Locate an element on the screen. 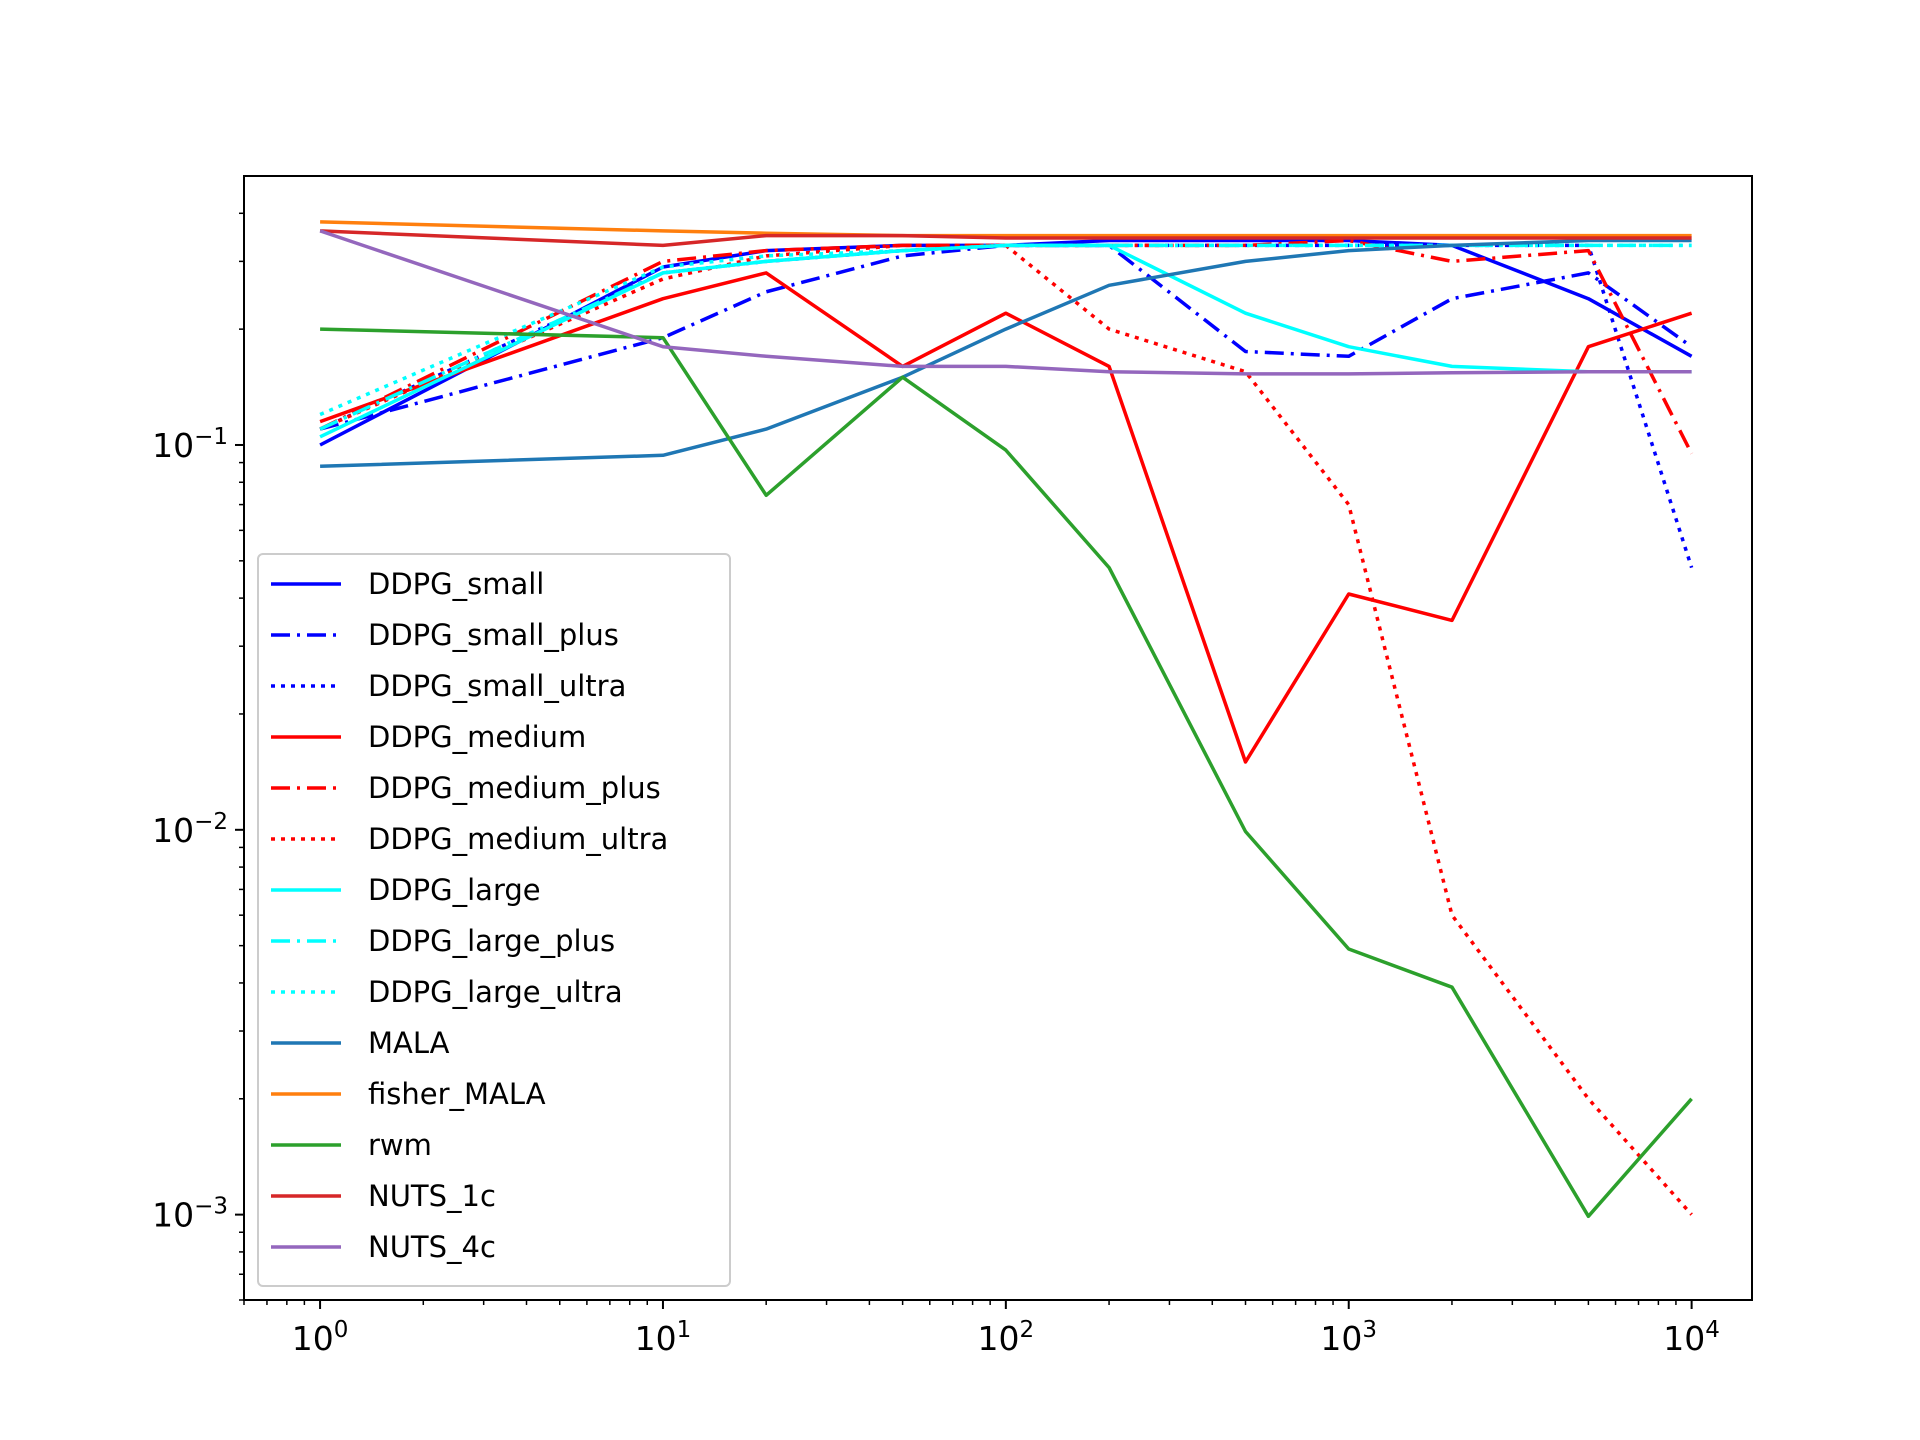 This screenshot has width=1920, height=1440. legend-box is located at coordinates (494, 920).